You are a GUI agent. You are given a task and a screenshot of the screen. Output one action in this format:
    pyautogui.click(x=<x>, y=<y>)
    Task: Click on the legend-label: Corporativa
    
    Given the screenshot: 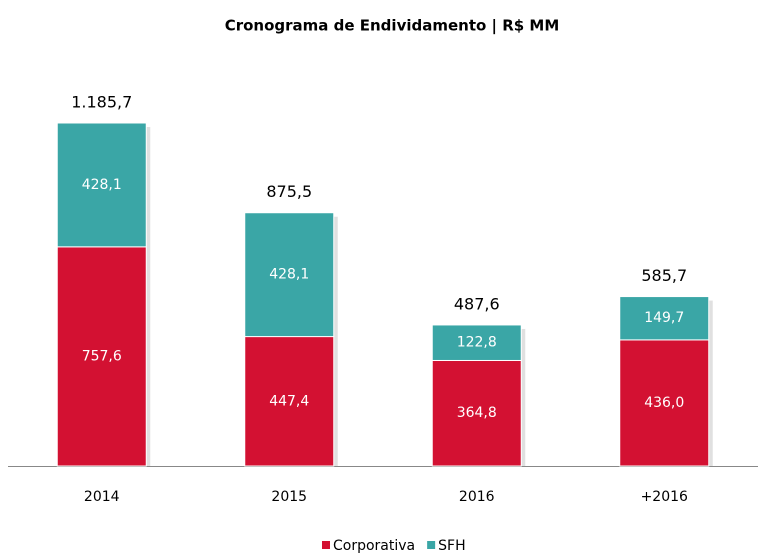 What is the action you would take?
    pyautogui.click(x=374, y=546)
    